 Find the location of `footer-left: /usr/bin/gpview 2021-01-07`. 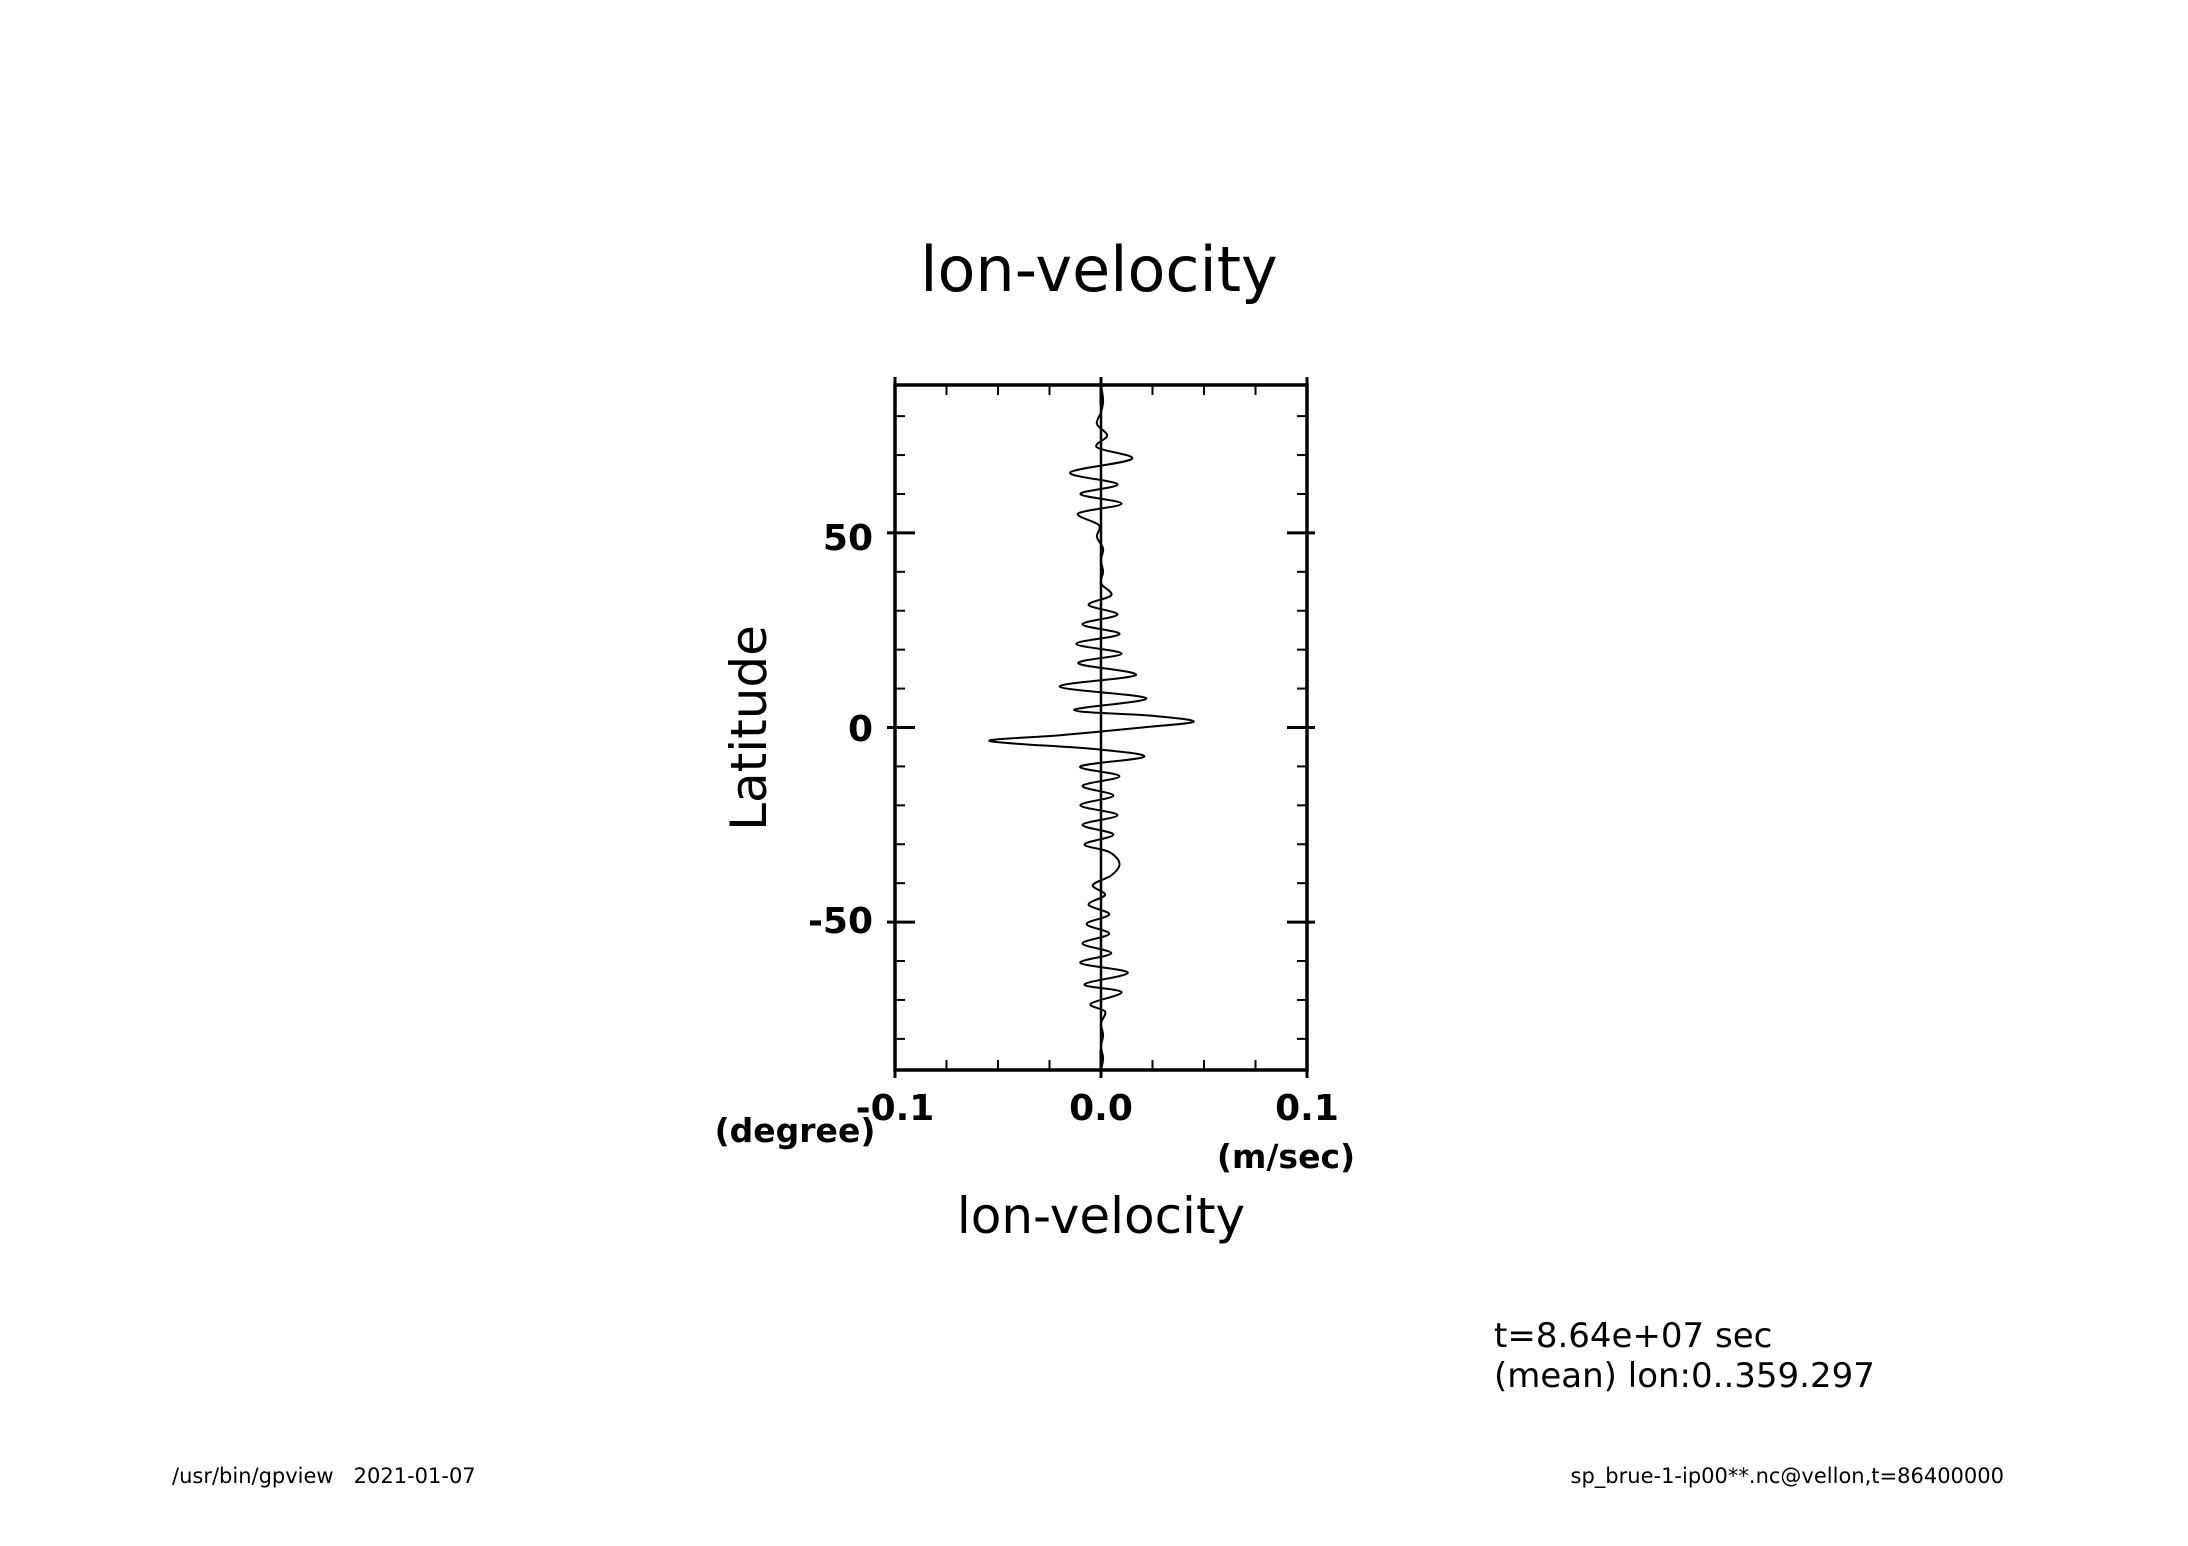

footer-left: /usr/bin/gpview 2021-01-07 is located at coordinates (324, 1476).